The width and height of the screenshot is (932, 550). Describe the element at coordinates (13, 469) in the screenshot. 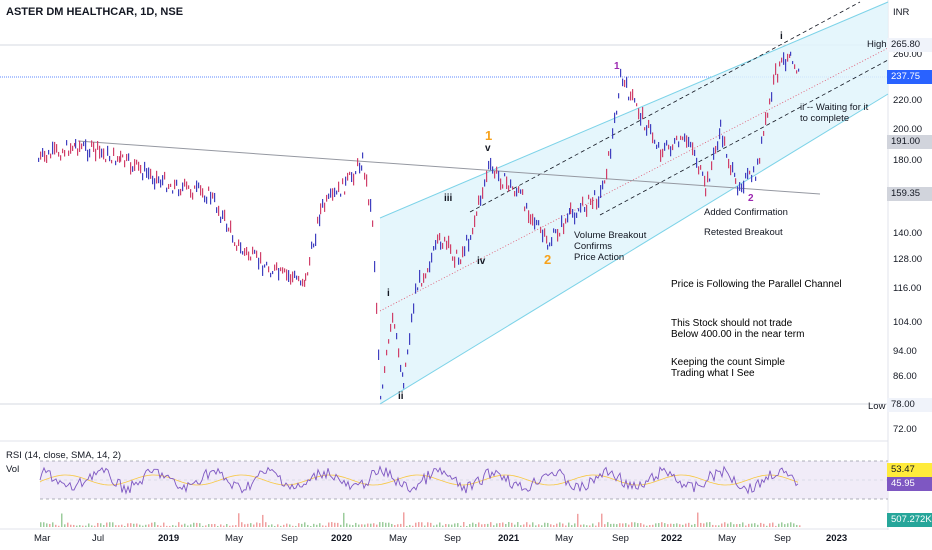

I see `volume-title: Vol` at that location.